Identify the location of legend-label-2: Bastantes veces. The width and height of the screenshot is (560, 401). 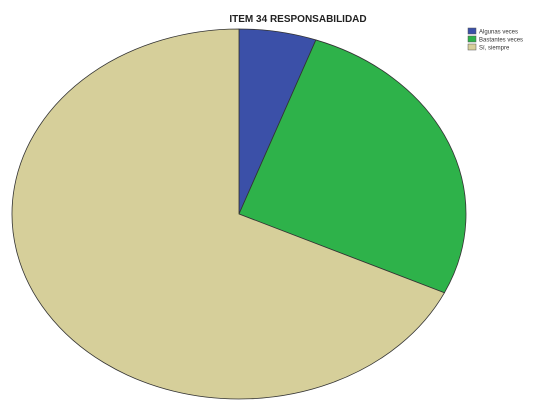
(501, 41).